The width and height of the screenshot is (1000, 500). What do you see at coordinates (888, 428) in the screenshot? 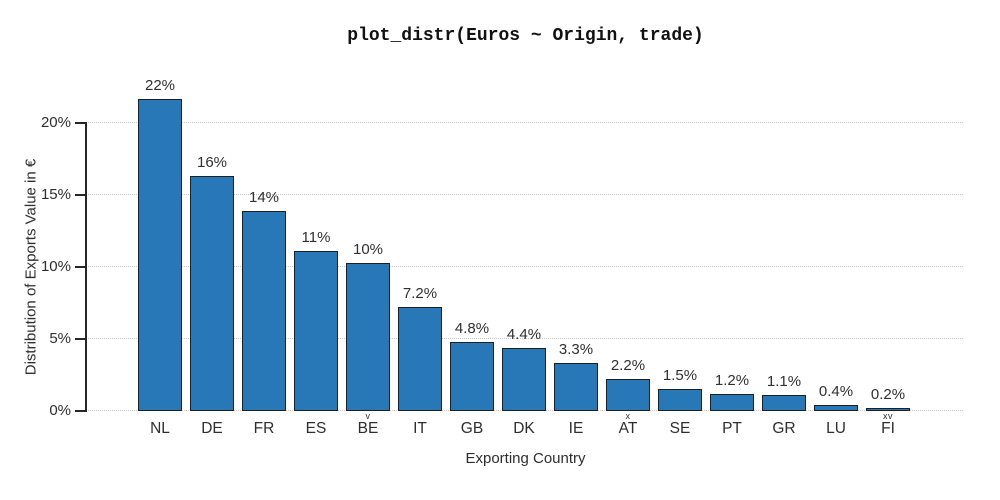
I see `x-tick-label: FI` at bounding box center [888, 428].